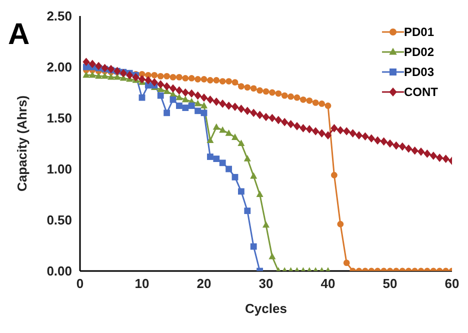 The width and height of the screenshot is (468, 333). What do you see at coordinates (59, 220) in the screenshot?
I see `y-tick-label: 0.50` at bounding box center [59, 220].